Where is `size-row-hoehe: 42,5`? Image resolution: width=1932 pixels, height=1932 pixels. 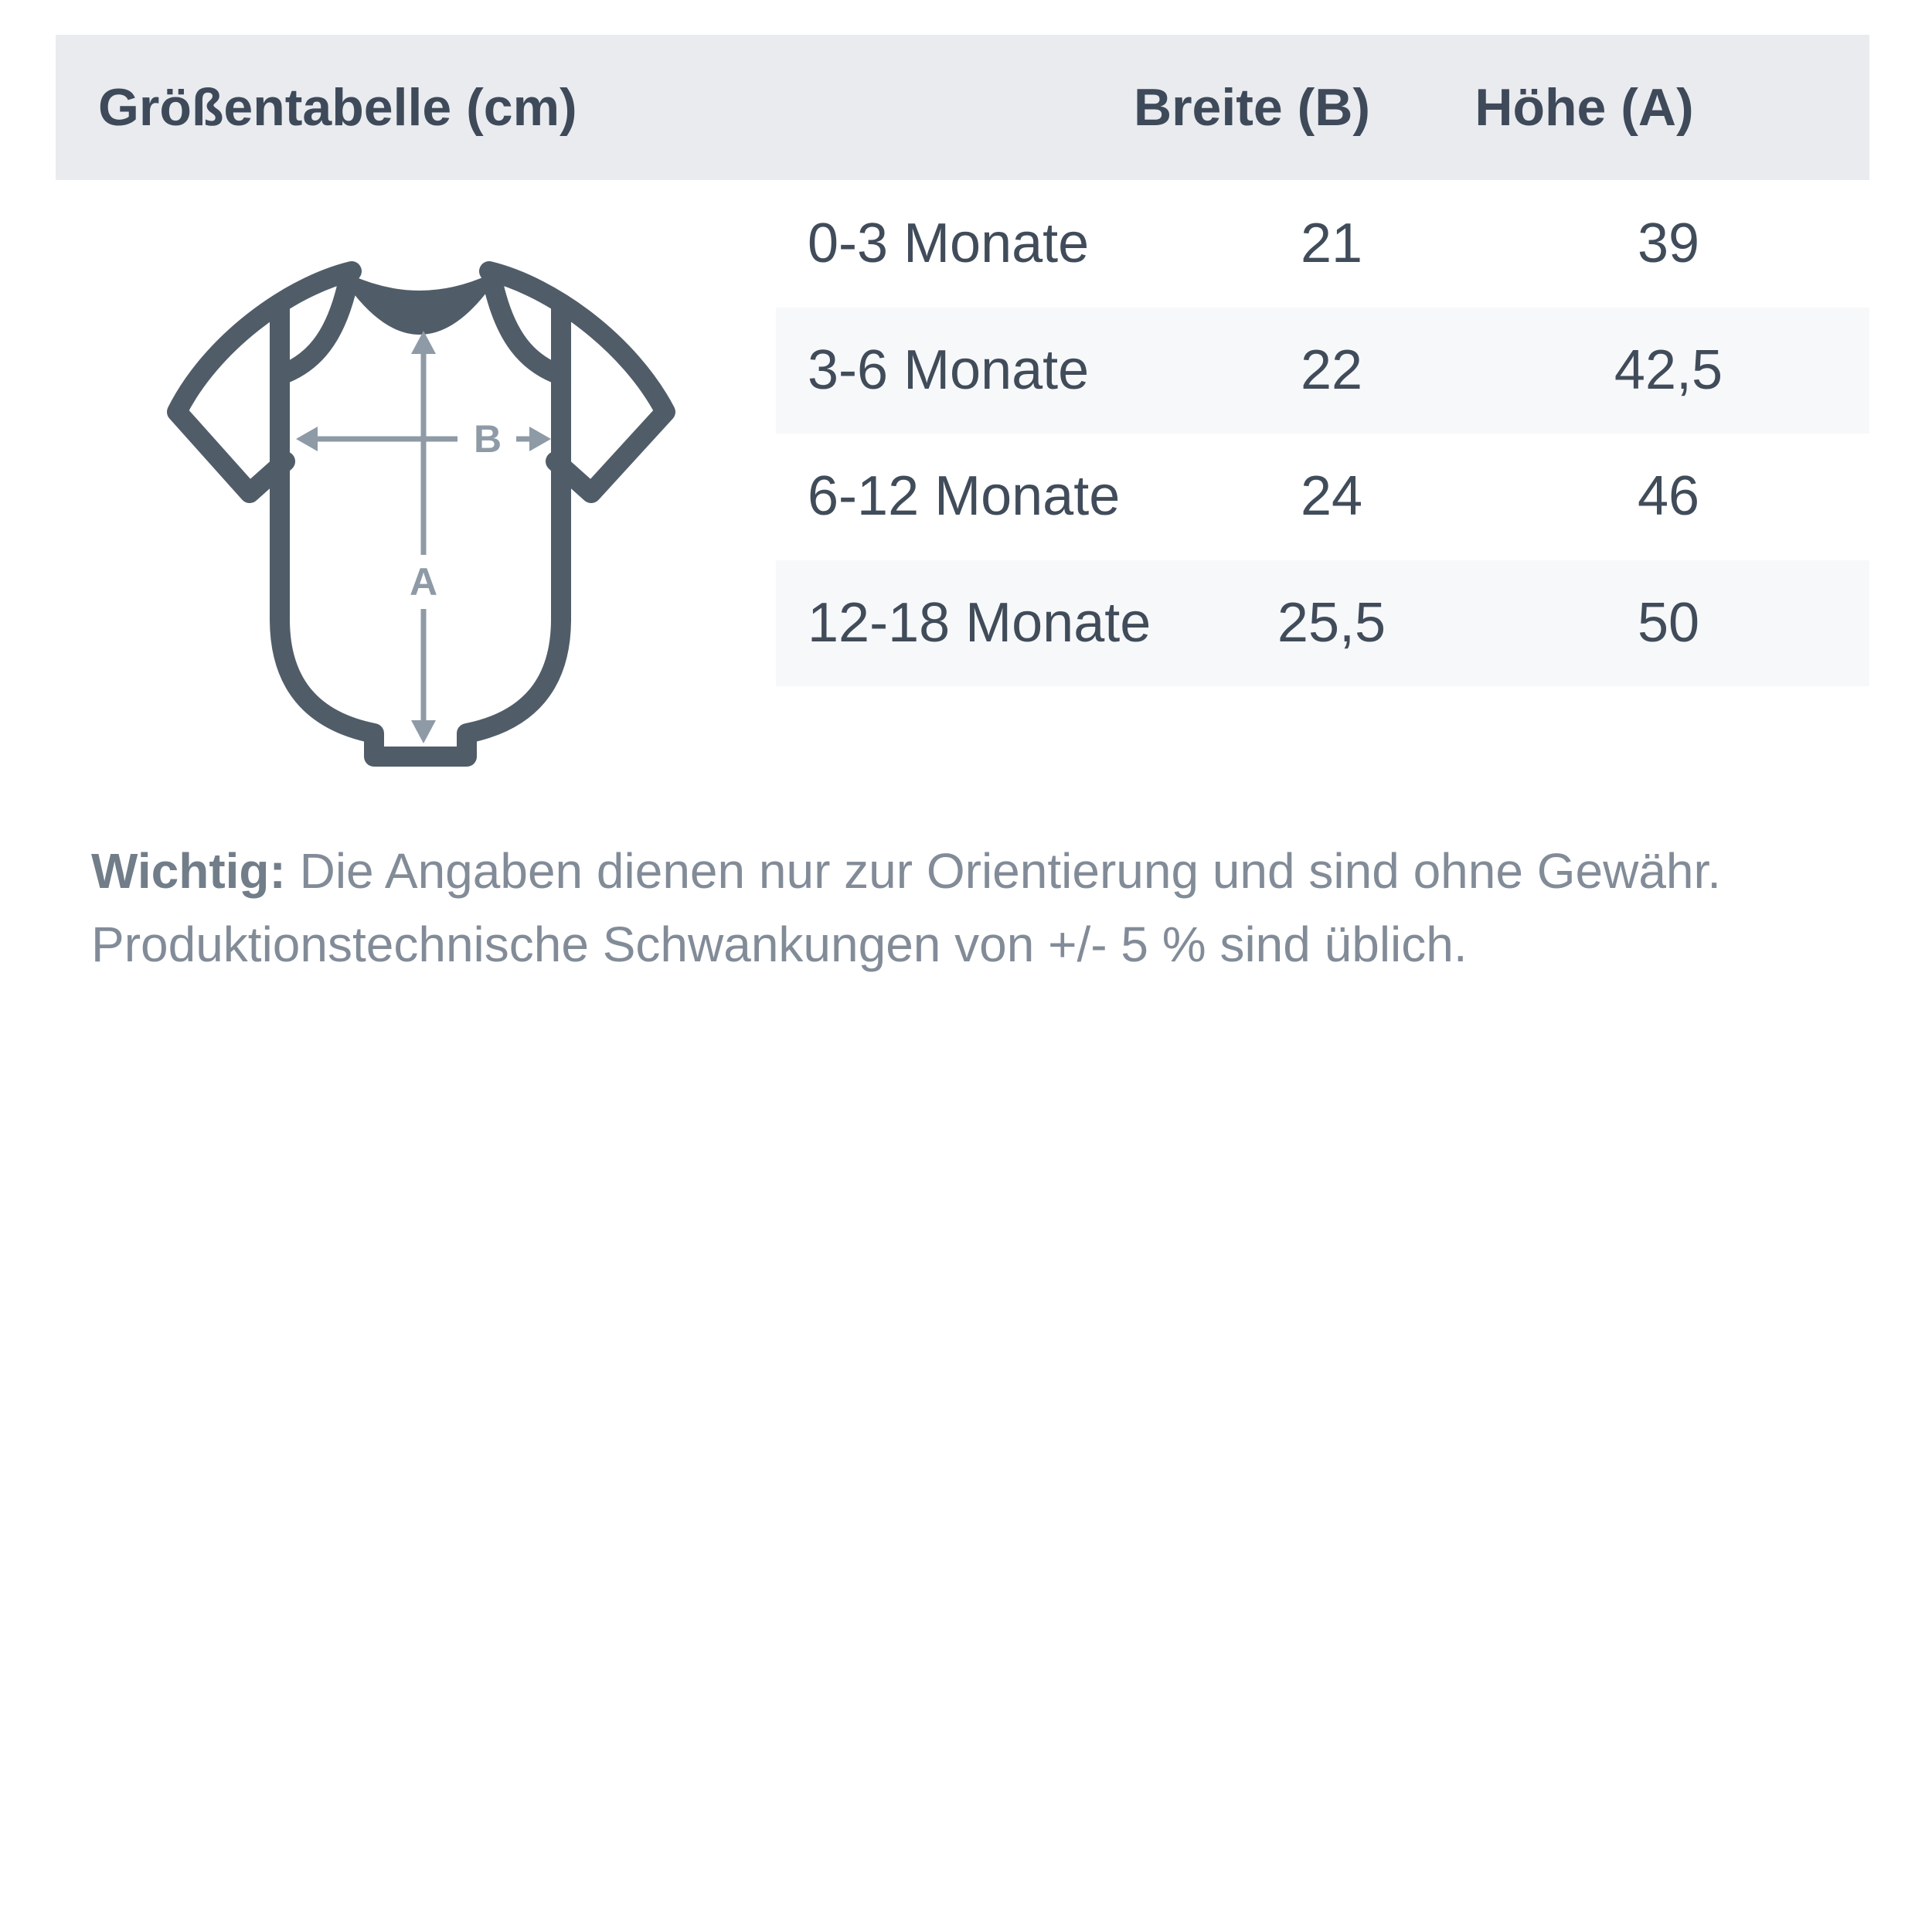 size-row-hoehe: 42,5 is located at coordinates (1669, 369).